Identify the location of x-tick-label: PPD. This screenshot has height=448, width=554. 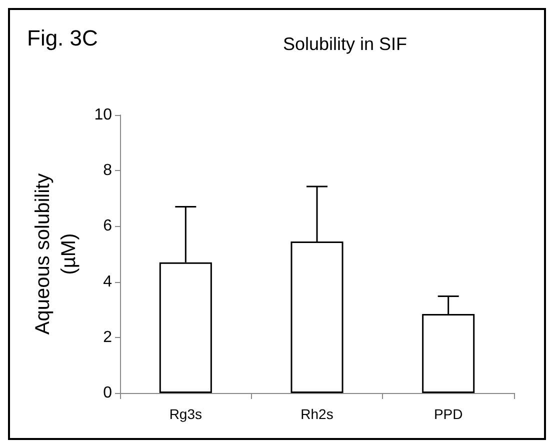
(448, 414).